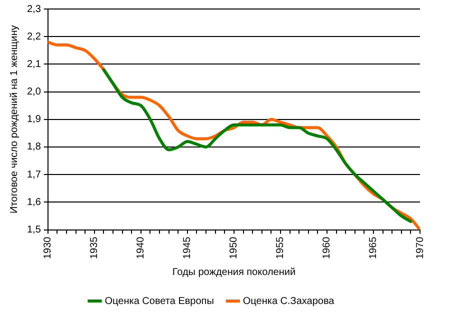 Image resolution: width=450 pixels, height=326 pixels. I want to click on x-tick-label: 1960, so click(327, 248).